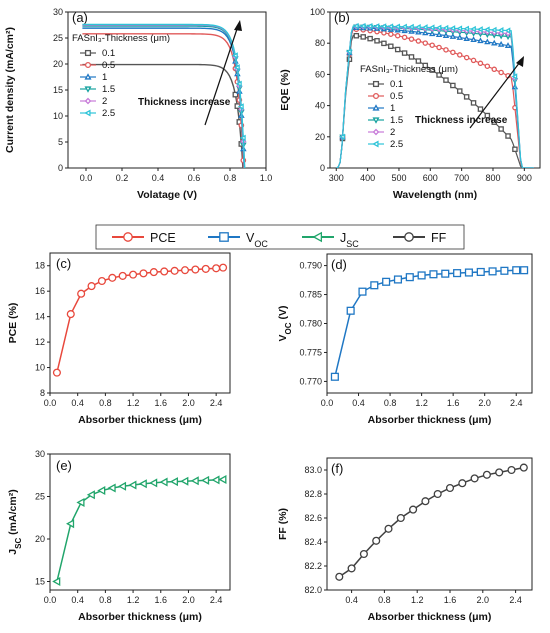  What do you see at coordinates (417, 600) in the screenshot?
I see `x-tick-label: 1.2` at bounding box center [417, 600].